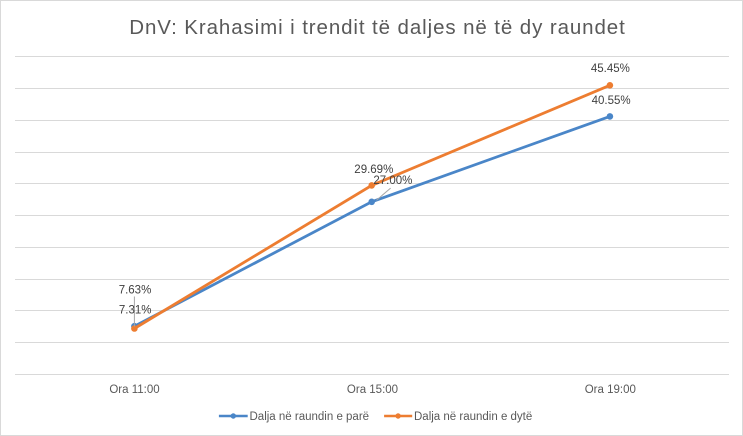  What do you see at coordinates (372, 390) in the screenshot?
I see `svg-text: Ora 15:00` at bounding box center [372, 390].